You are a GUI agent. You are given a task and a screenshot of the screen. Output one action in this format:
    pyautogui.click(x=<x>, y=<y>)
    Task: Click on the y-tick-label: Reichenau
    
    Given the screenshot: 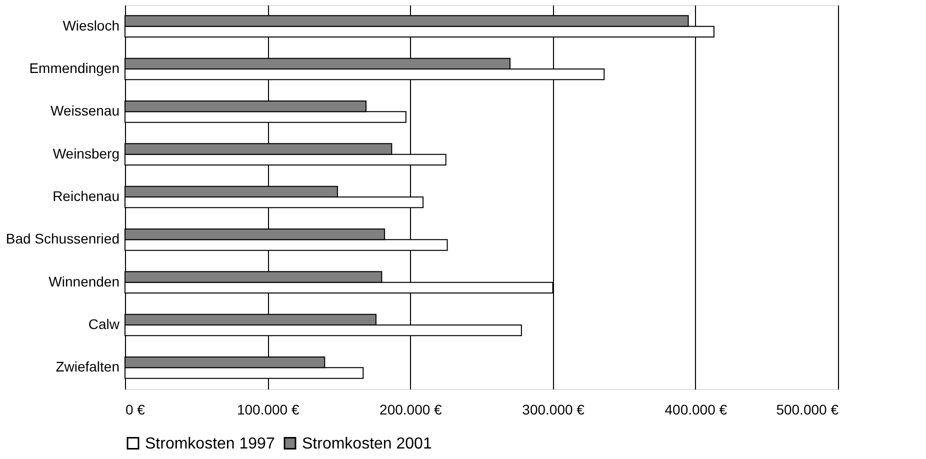 What is the action you would take?
    pyautogui.click(x=86, y=196)
    